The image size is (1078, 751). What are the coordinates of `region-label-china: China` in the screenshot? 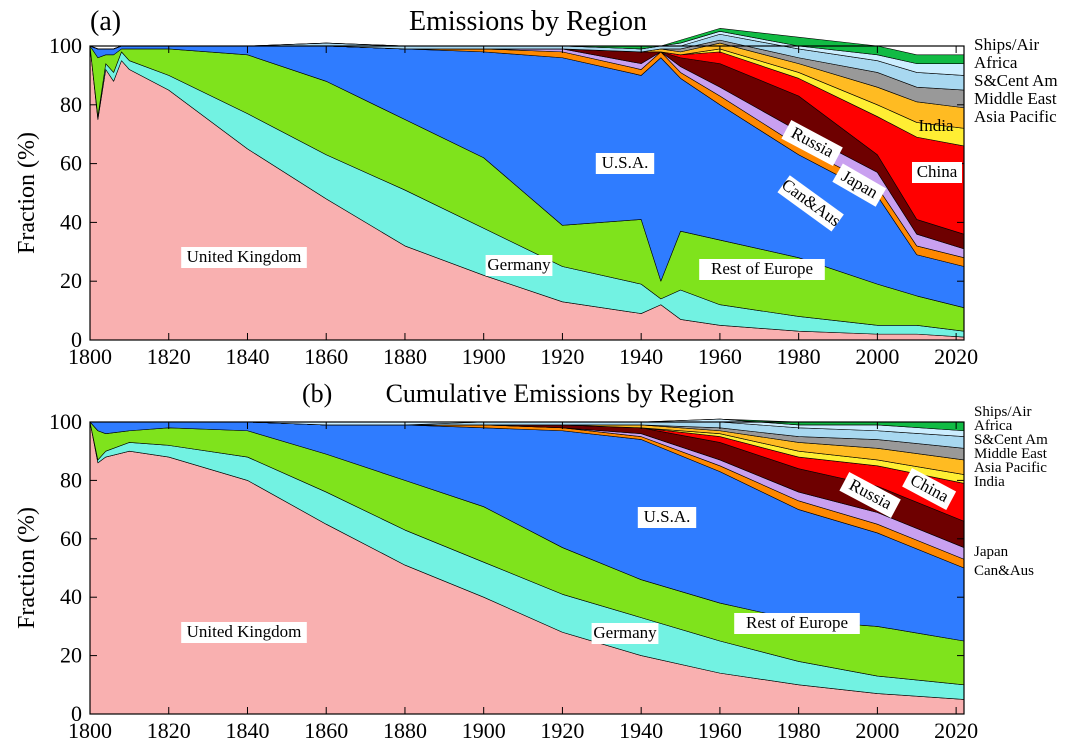 It's located at (937, 172).